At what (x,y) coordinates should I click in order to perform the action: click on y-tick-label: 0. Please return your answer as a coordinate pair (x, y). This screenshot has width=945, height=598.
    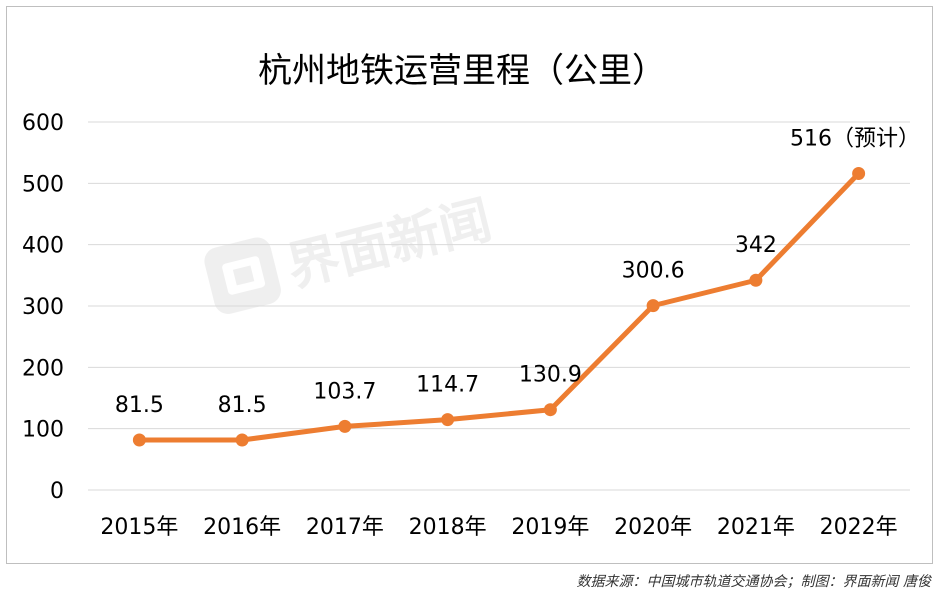
    Looking at the image, I should click on (57, 491).